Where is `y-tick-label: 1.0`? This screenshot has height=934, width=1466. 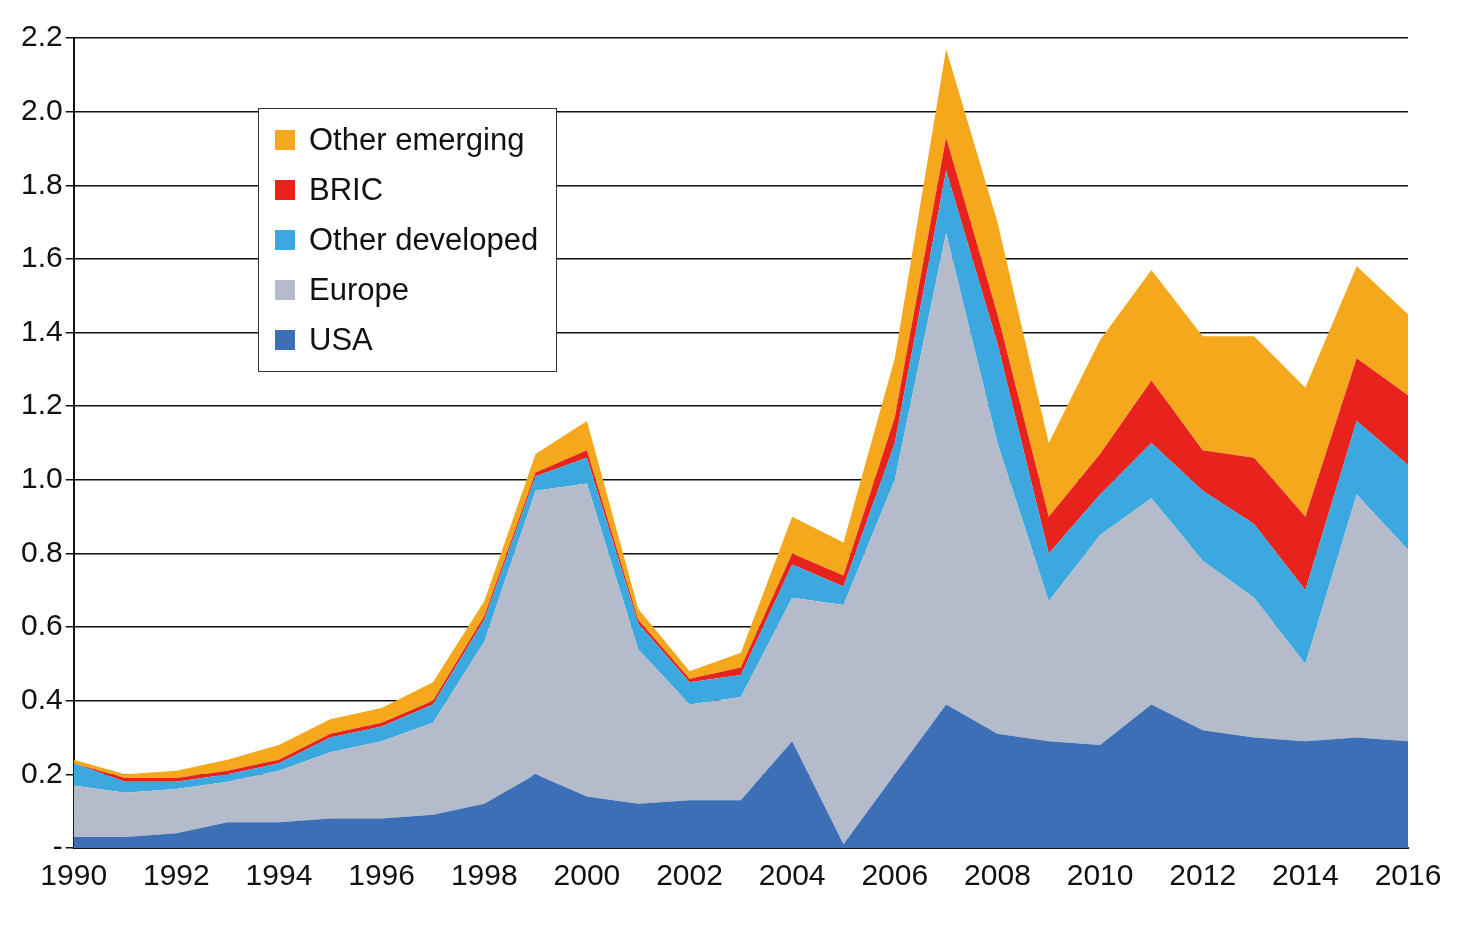
y-tick-label: 1.0 is located at coordinates (41, 478).